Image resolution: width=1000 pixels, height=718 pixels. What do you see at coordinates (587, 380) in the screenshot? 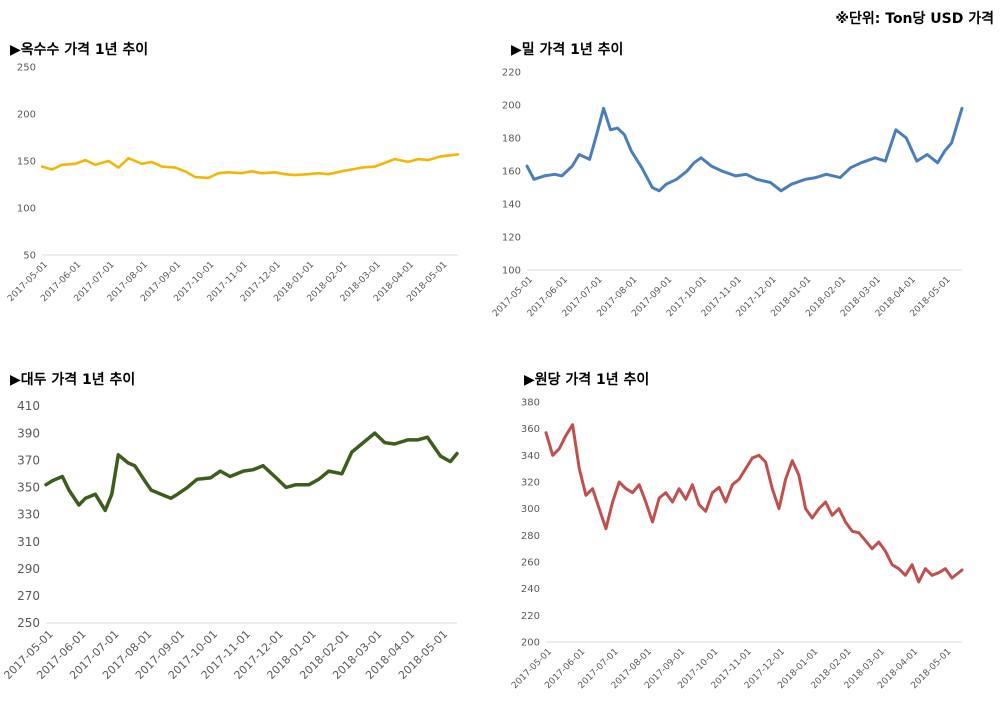
I see `sugar-chart-title: ▶원당 가격 1년 추이` at bounding box center [587, 380].